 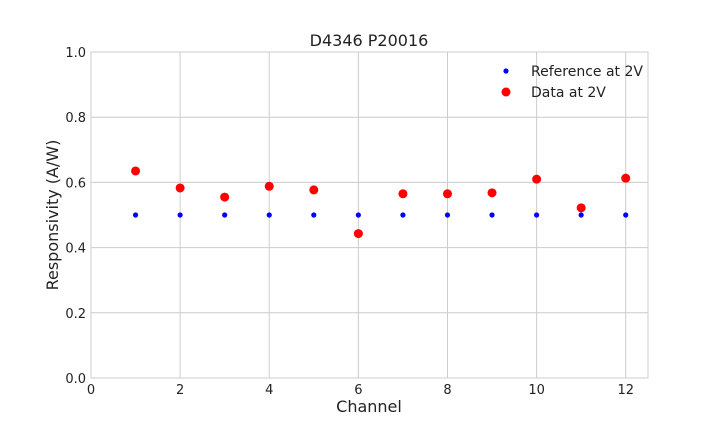 What do you see at coordinates (625, 390) in the screenshot?
I see `x-tick-label: 12` at bounding box center [625, 390].